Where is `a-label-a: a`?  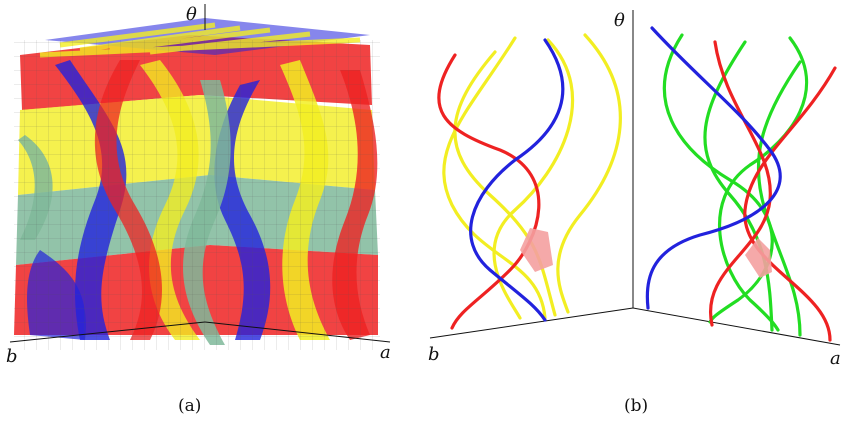 a-label-a: a is located at coordinates (385, 352).